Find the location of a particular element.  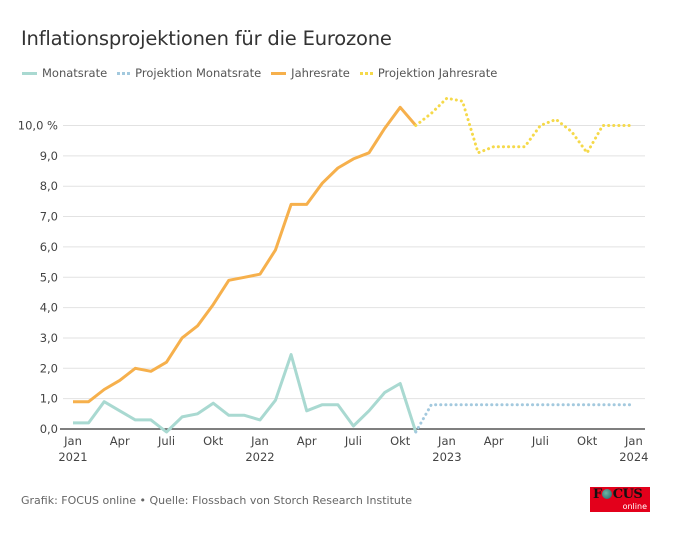

y-tick-label: 9,0 is located at coordinates (49, 156).